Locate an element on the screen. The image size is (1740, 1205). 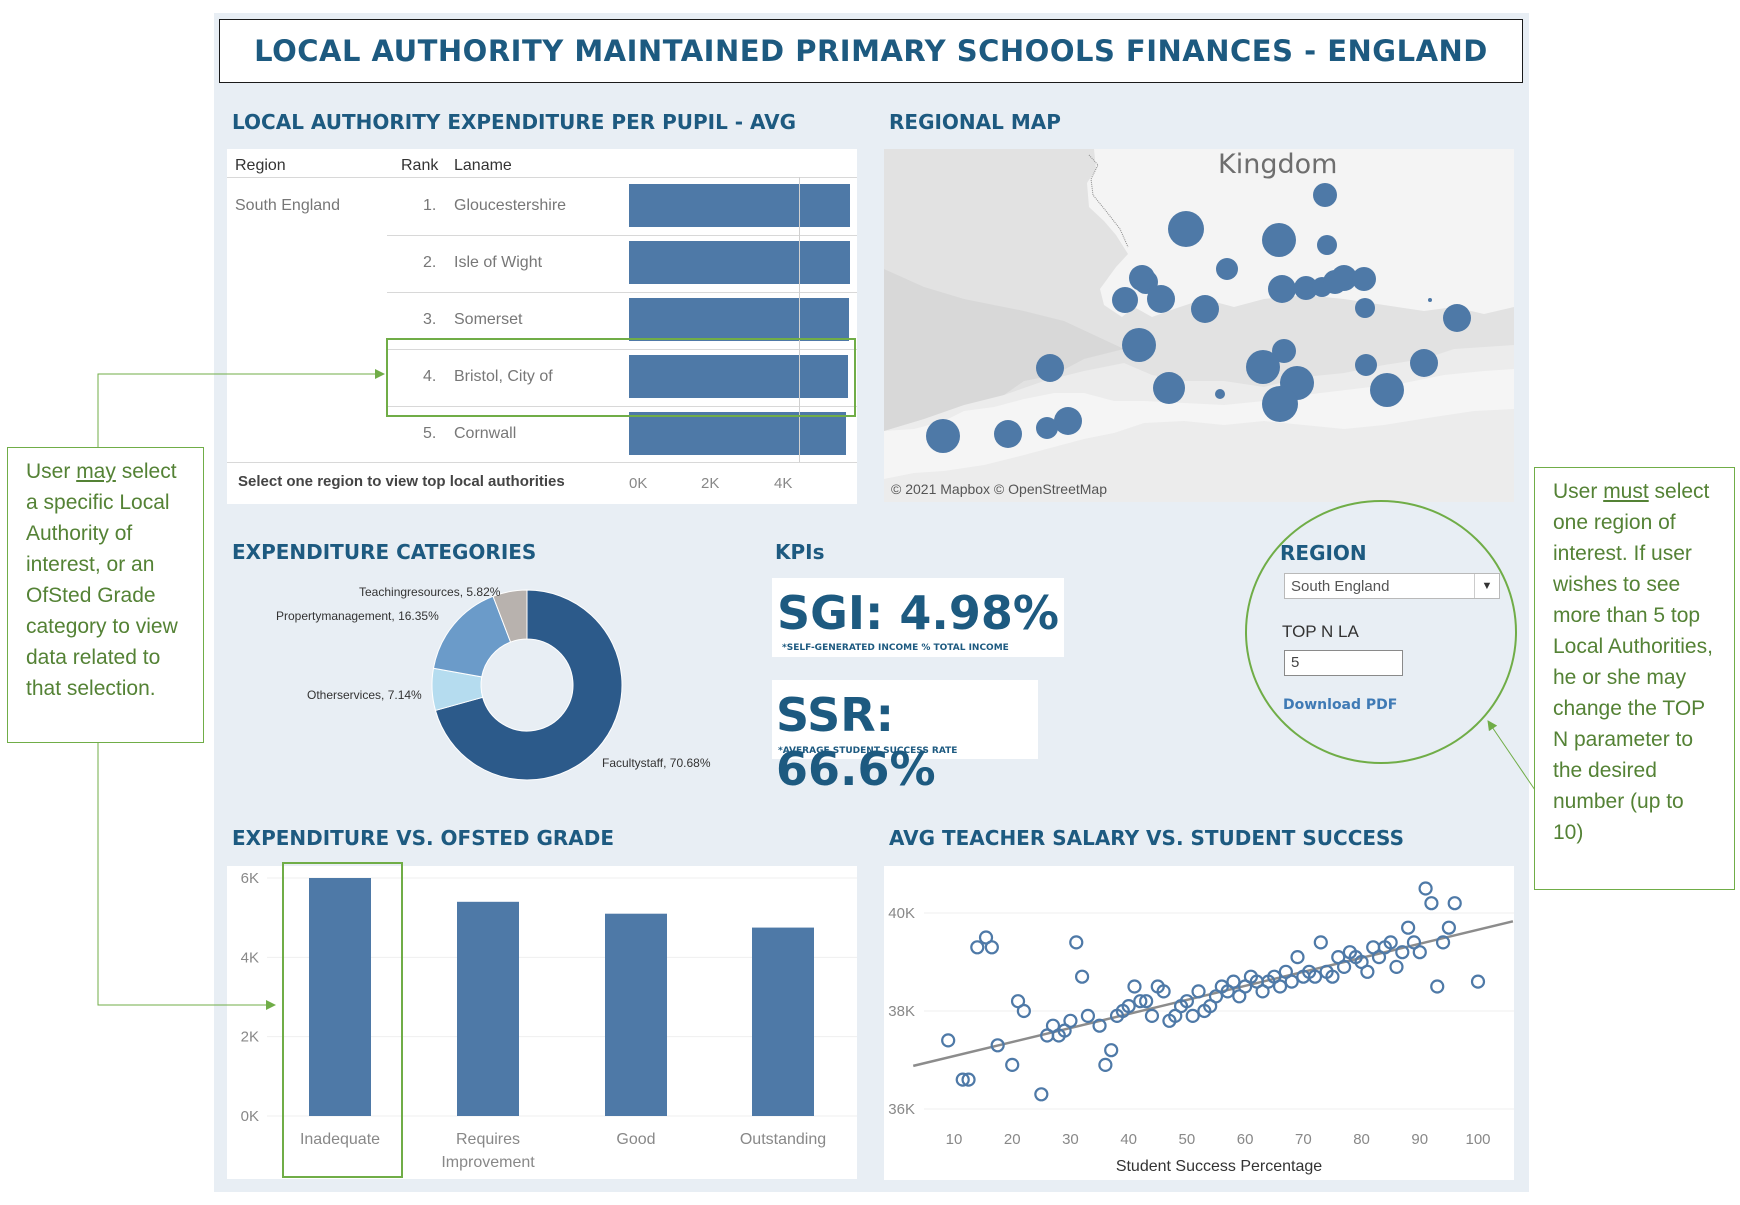
x-tick-label: 30 is located at coordinates (1070, 1139).